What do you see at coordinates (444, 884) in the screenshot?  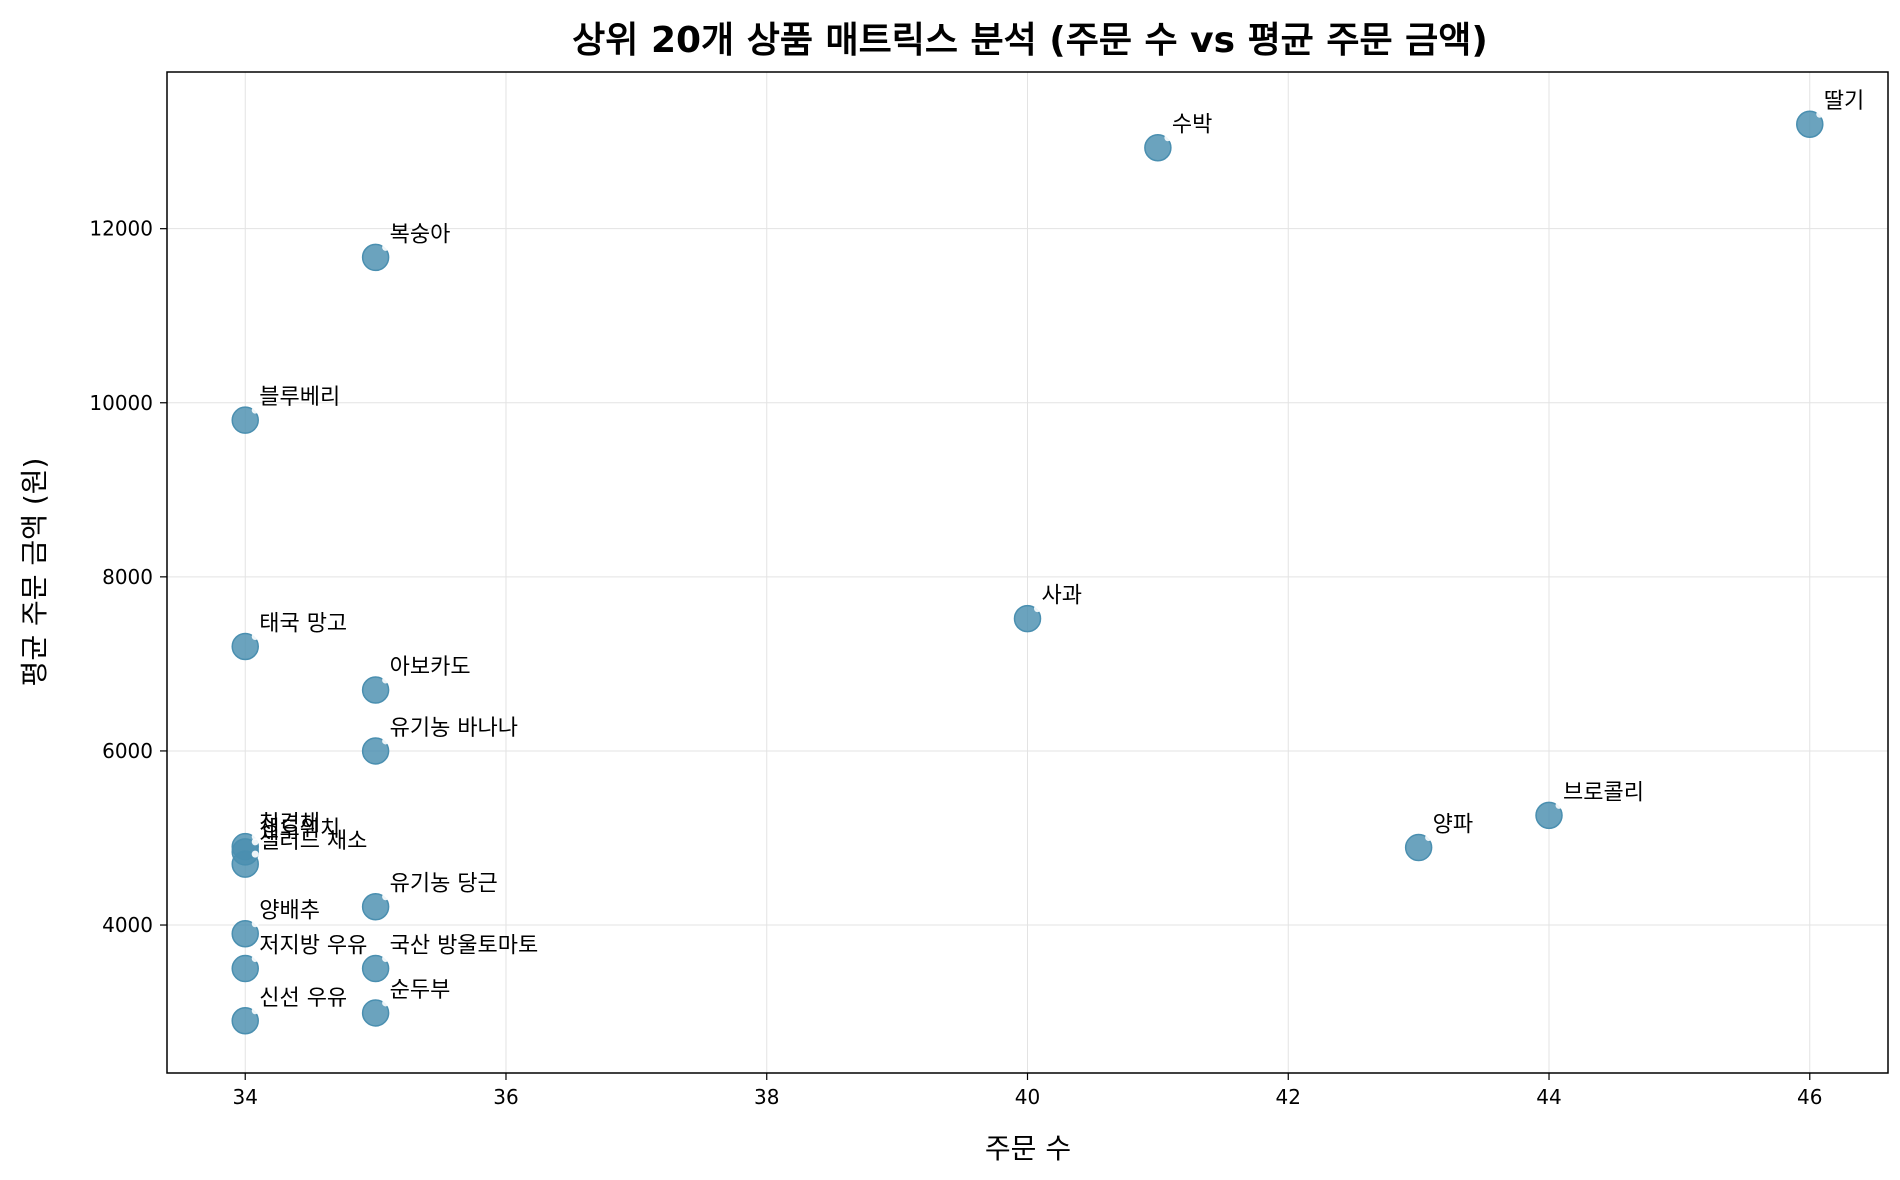 I see `data-point-label: 유기농 당근` at bounding box center [444, 884].